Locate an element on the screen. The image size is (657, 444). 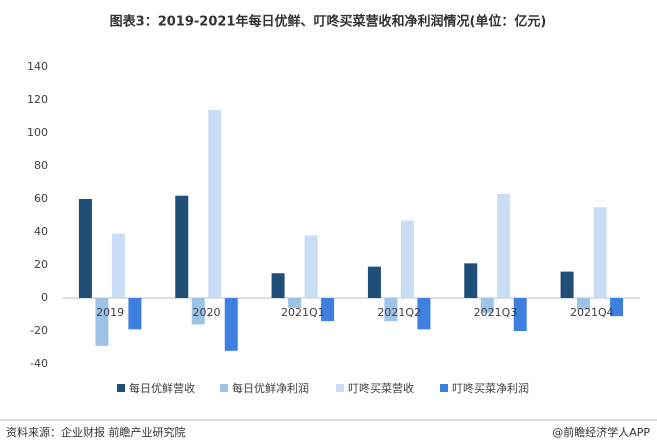
y-tick-label: 140 is located at coordinates (37, 66).